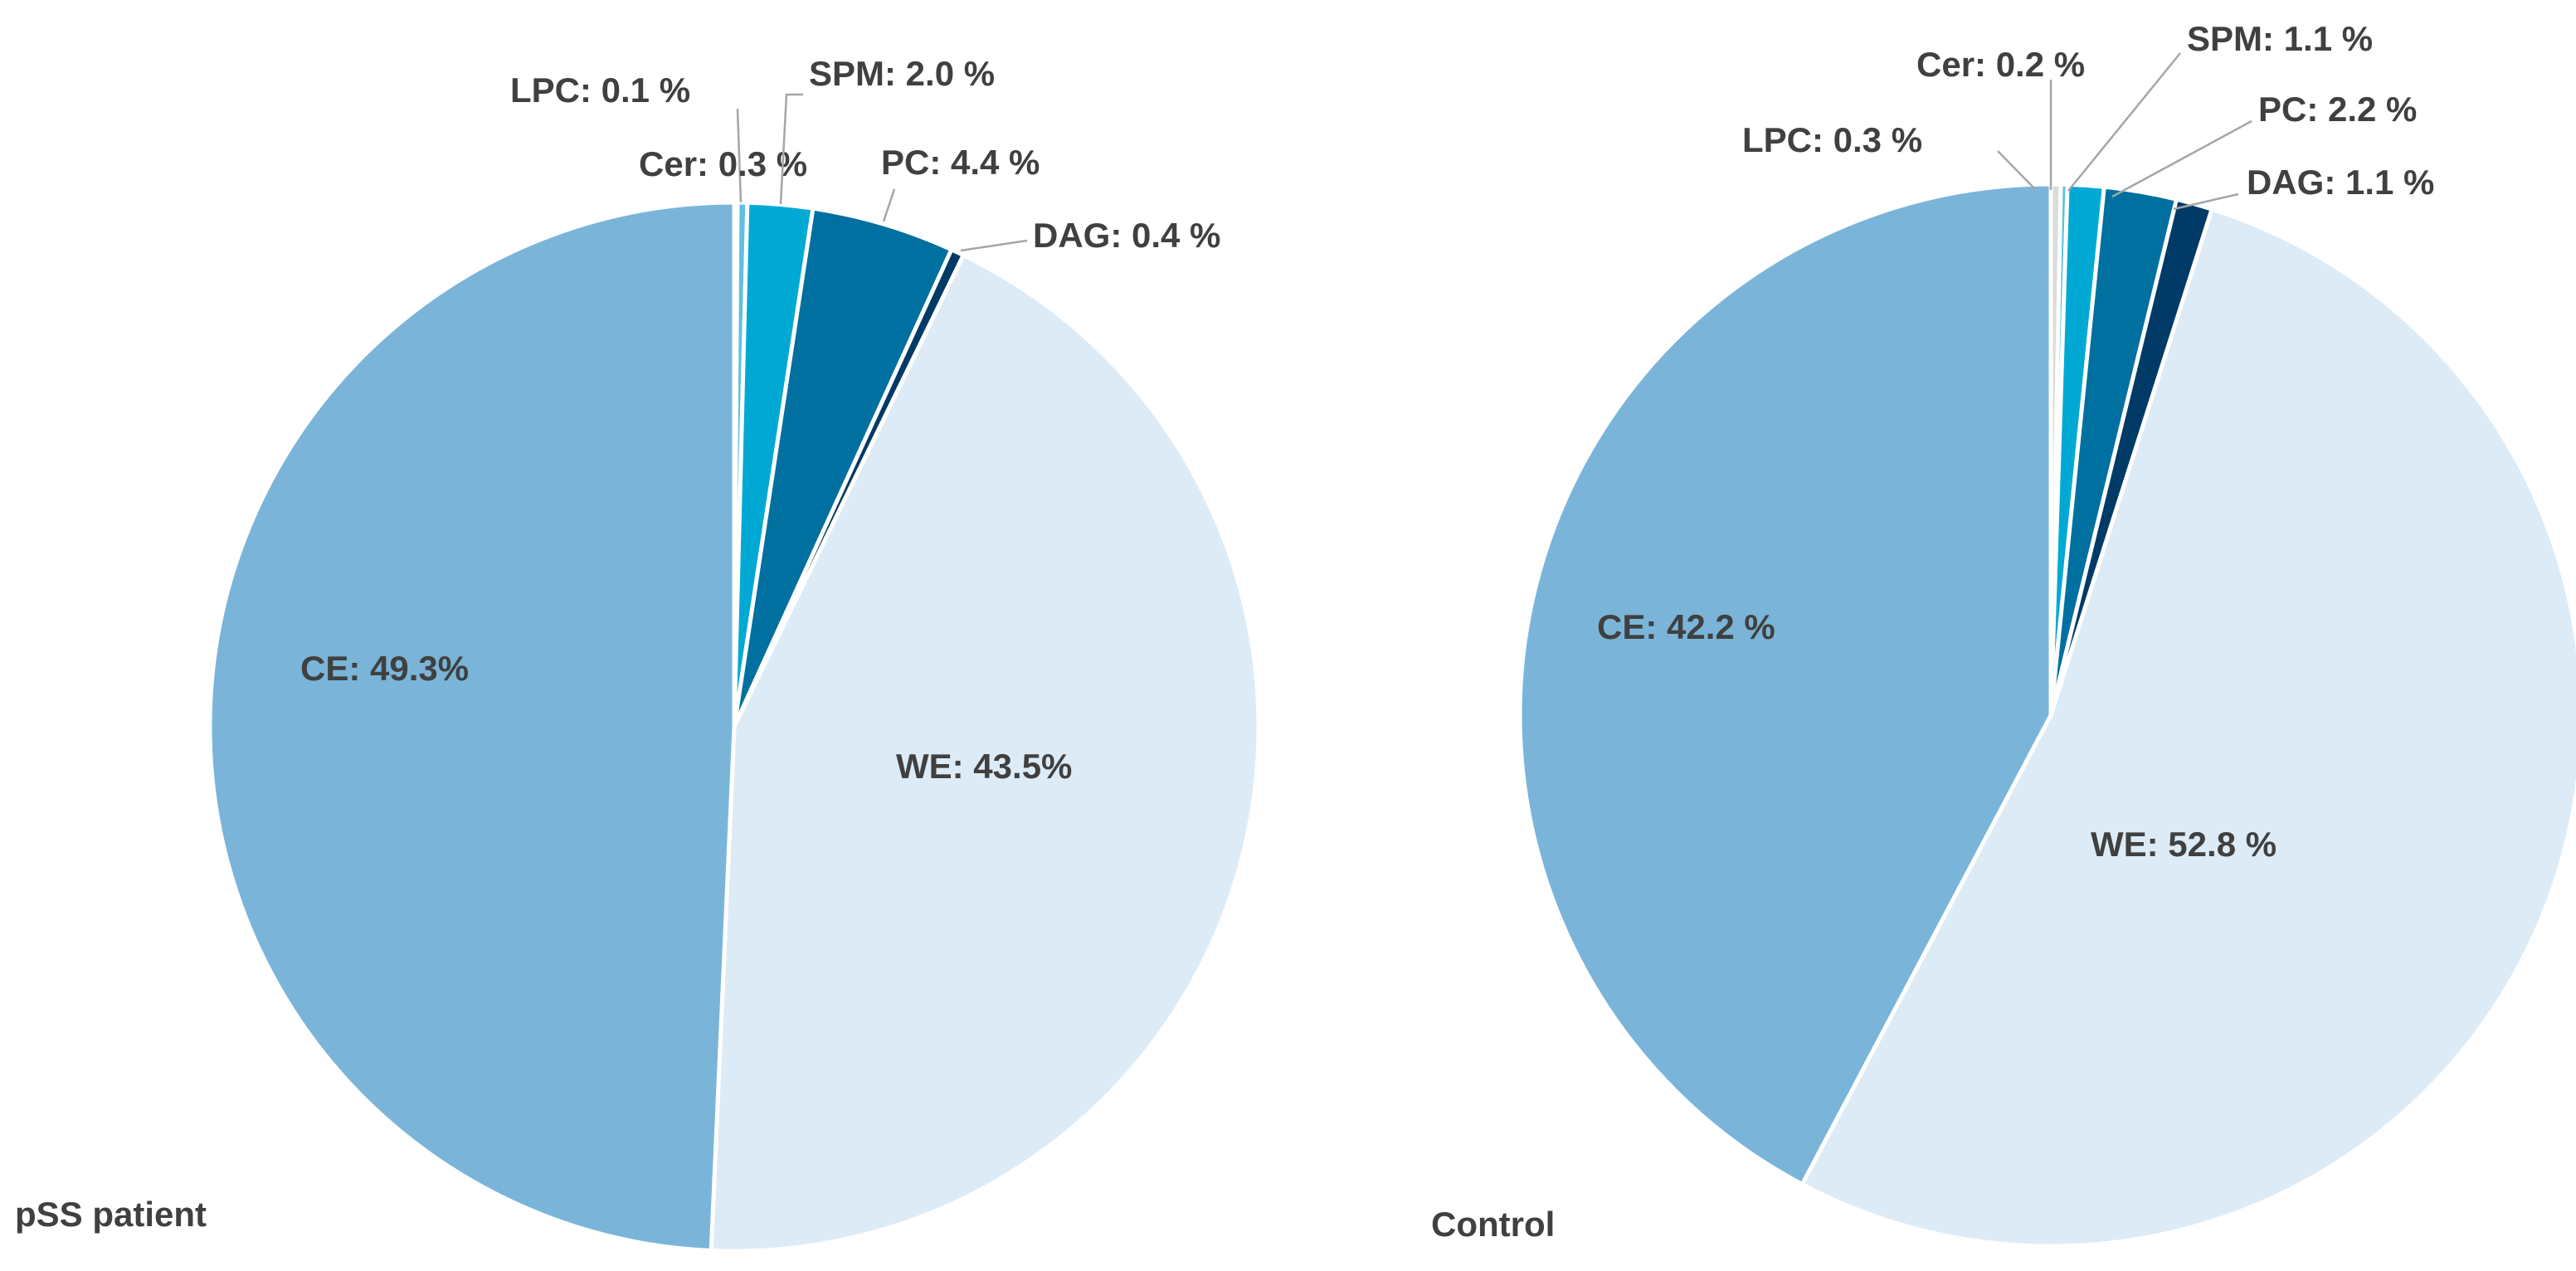 The height and width of the screenshot is (1271, 2576). I want to click on leader-line-pss-pc, so click(889, 205).